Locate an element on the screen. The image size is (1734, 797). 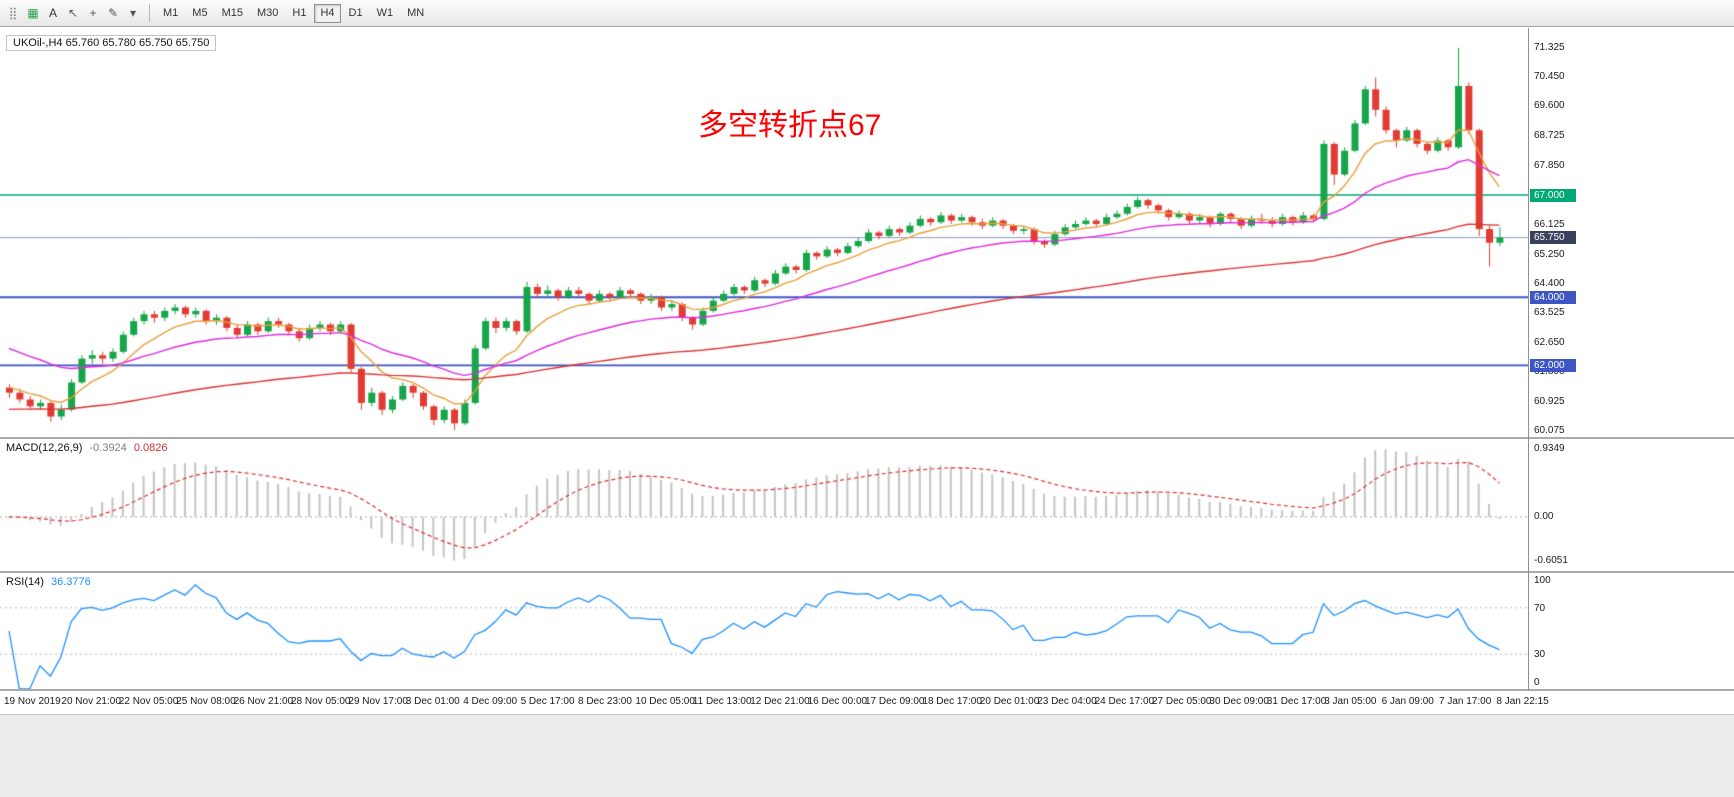
rsi-scale-label: 100 is located at coordinates (1542, 580).